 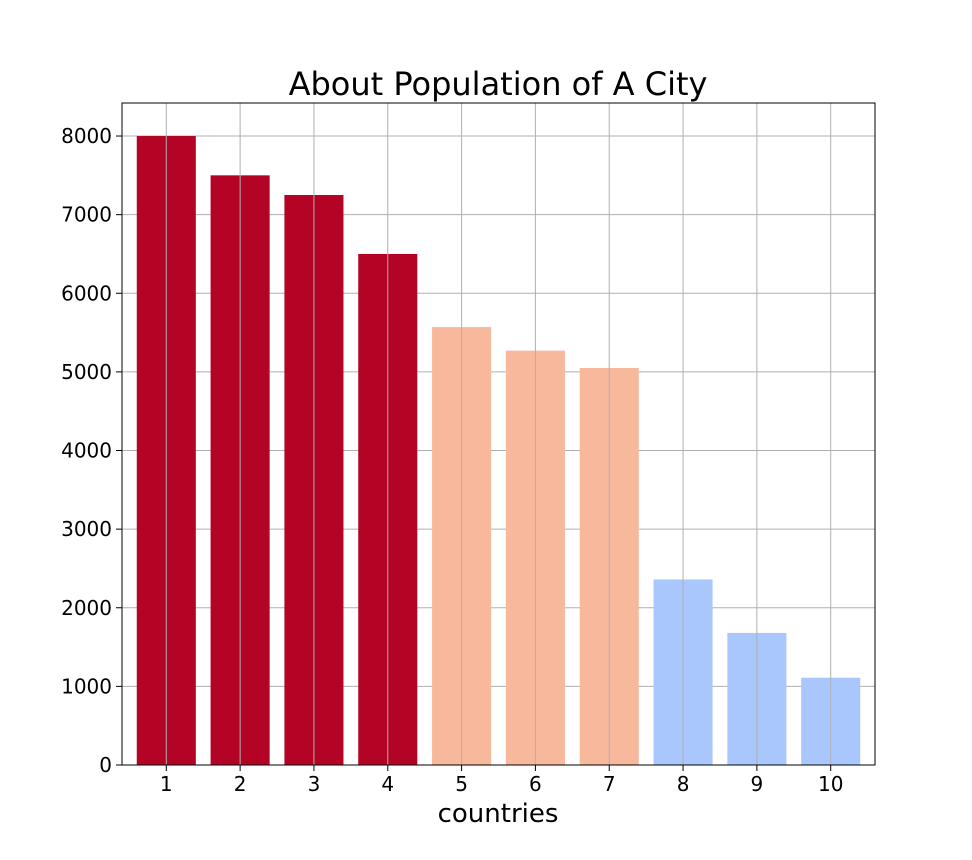 What do you see at coordinates (166, 784) in the screenshot?
I see `x-tick-label: 1` at bounding box center [166, 784].